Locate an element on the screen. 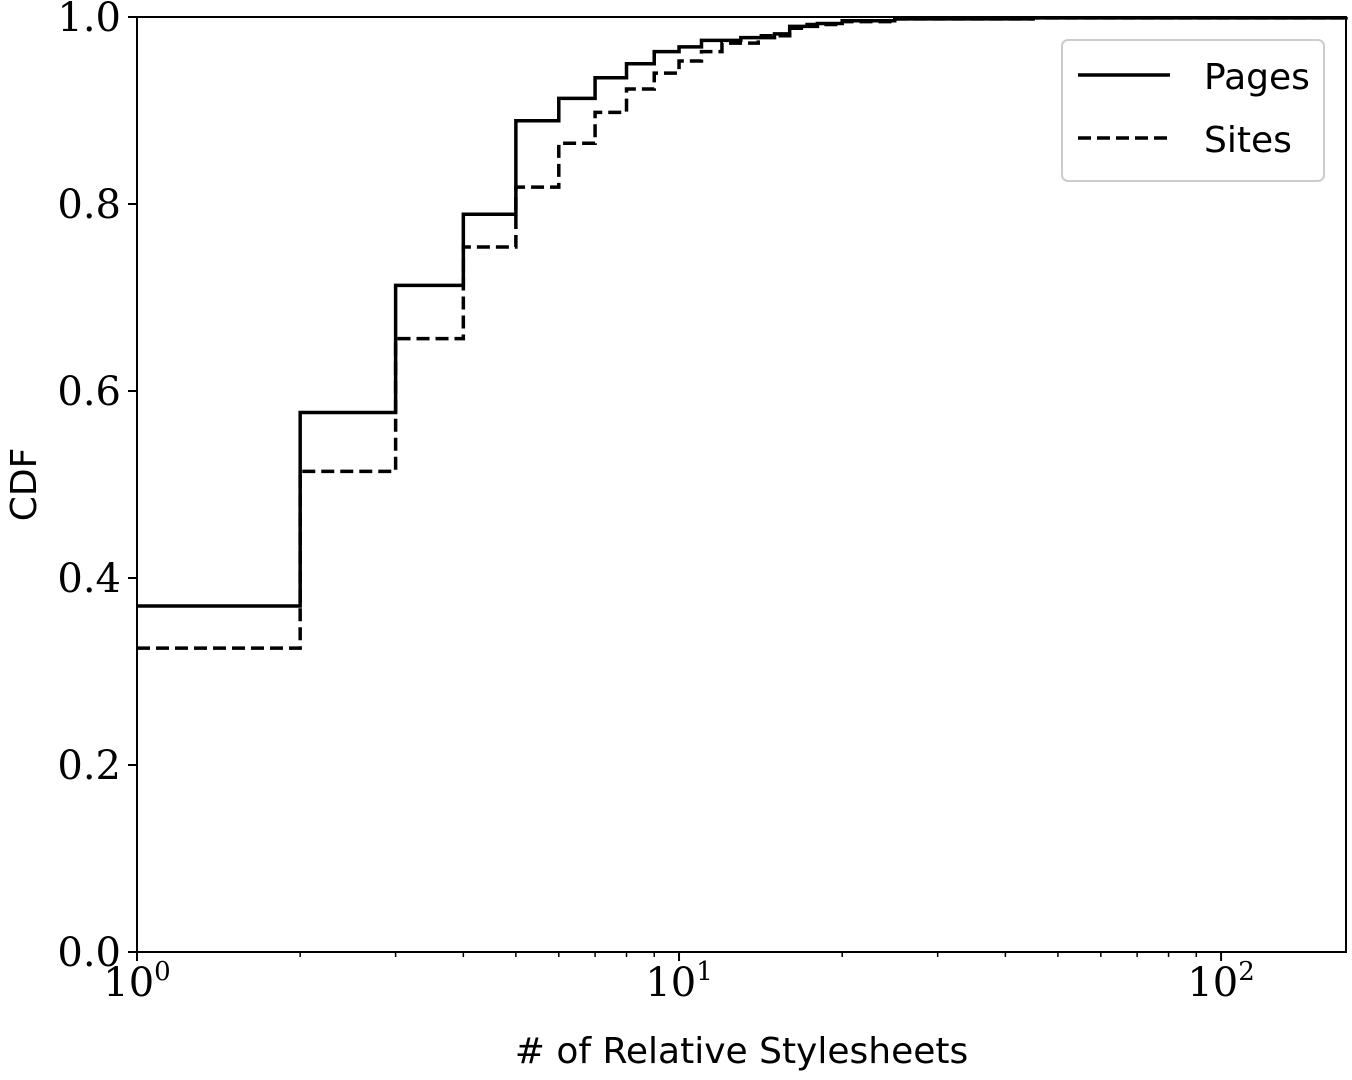  y-tick-label: 0.6 is located at coordinates (89, 392).